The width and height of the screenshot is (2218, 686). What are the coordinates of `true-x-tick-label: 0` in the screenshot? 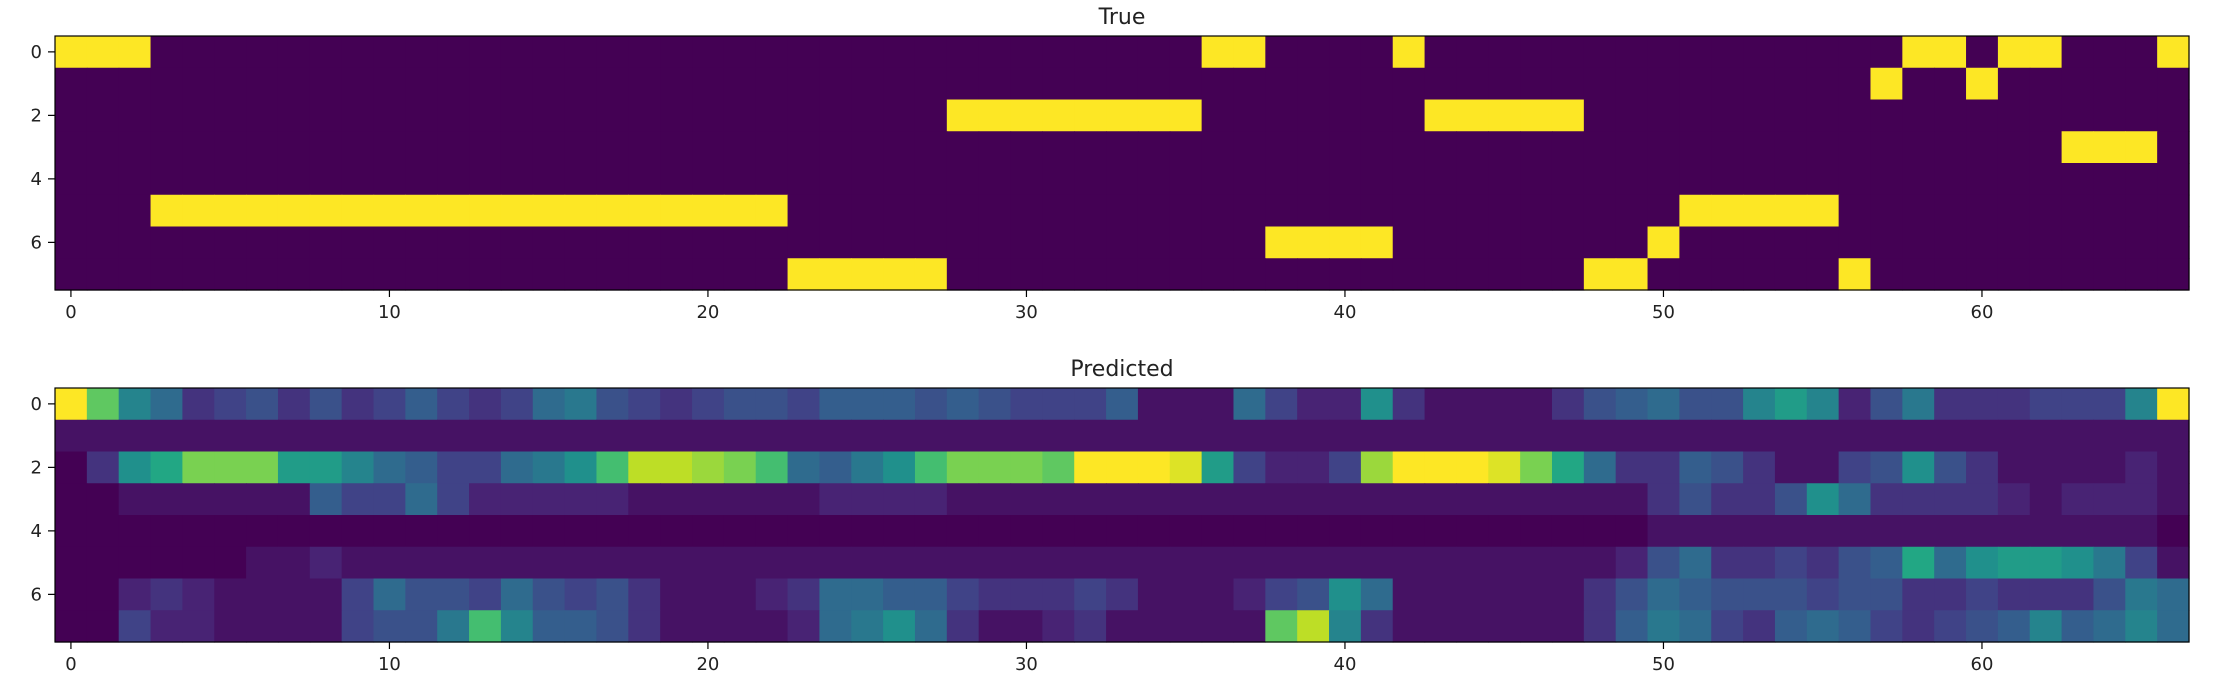 It's located at (70, 312).